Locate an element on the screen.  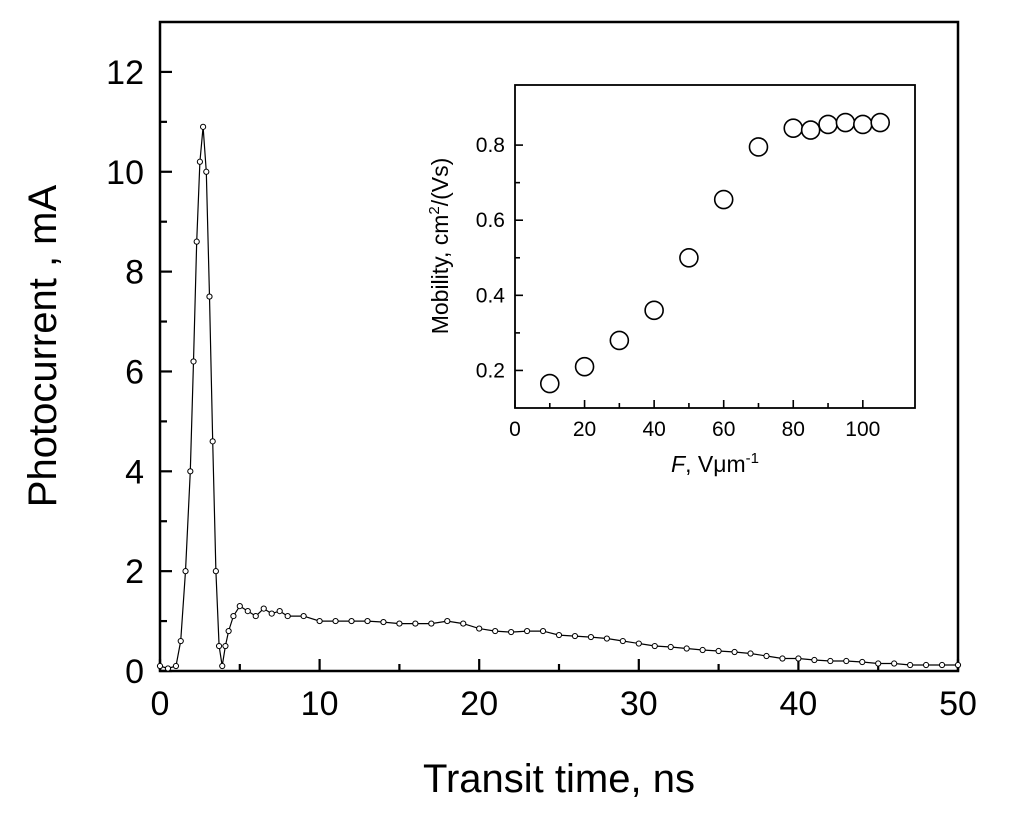
inset-y-label-exp: 2 is located at coordinates (434, 210).